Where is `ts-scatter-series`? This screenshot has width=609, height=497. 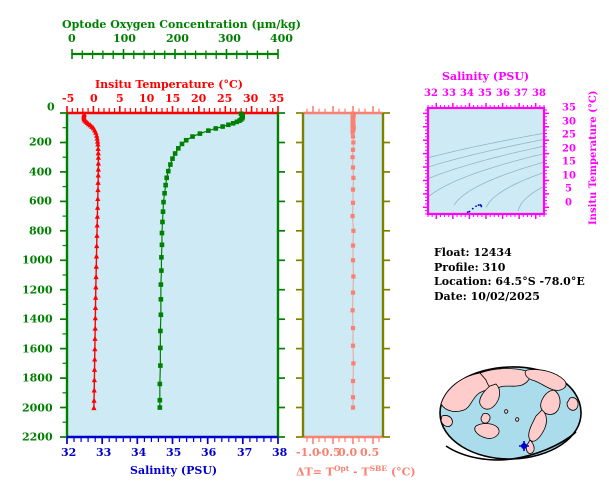
ts-scatter-series is located at coordinates (474, 208).